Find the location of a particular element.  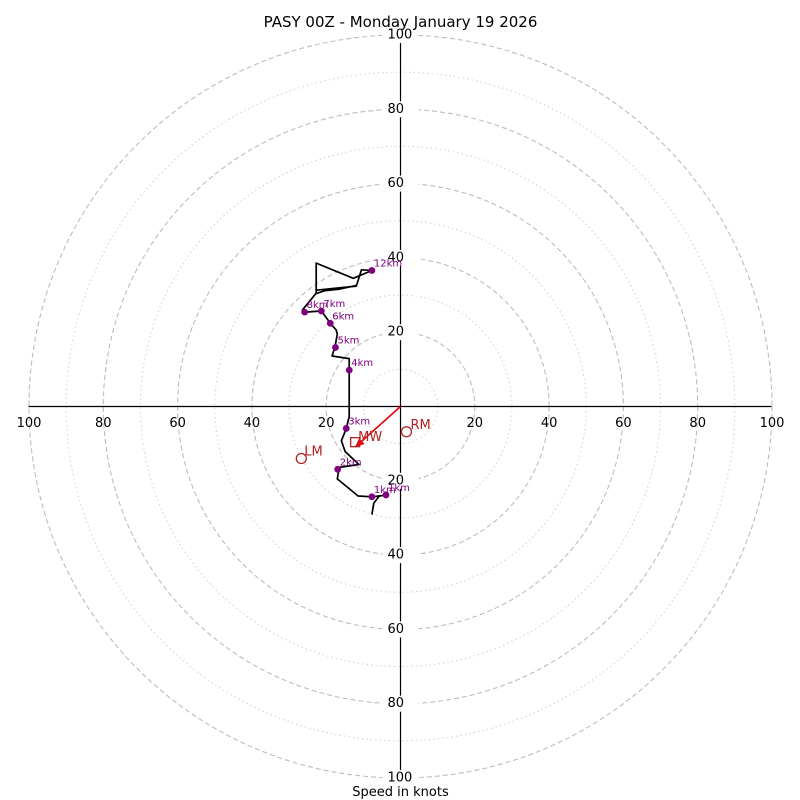

lm-marker is located at coordinates (301, 458).